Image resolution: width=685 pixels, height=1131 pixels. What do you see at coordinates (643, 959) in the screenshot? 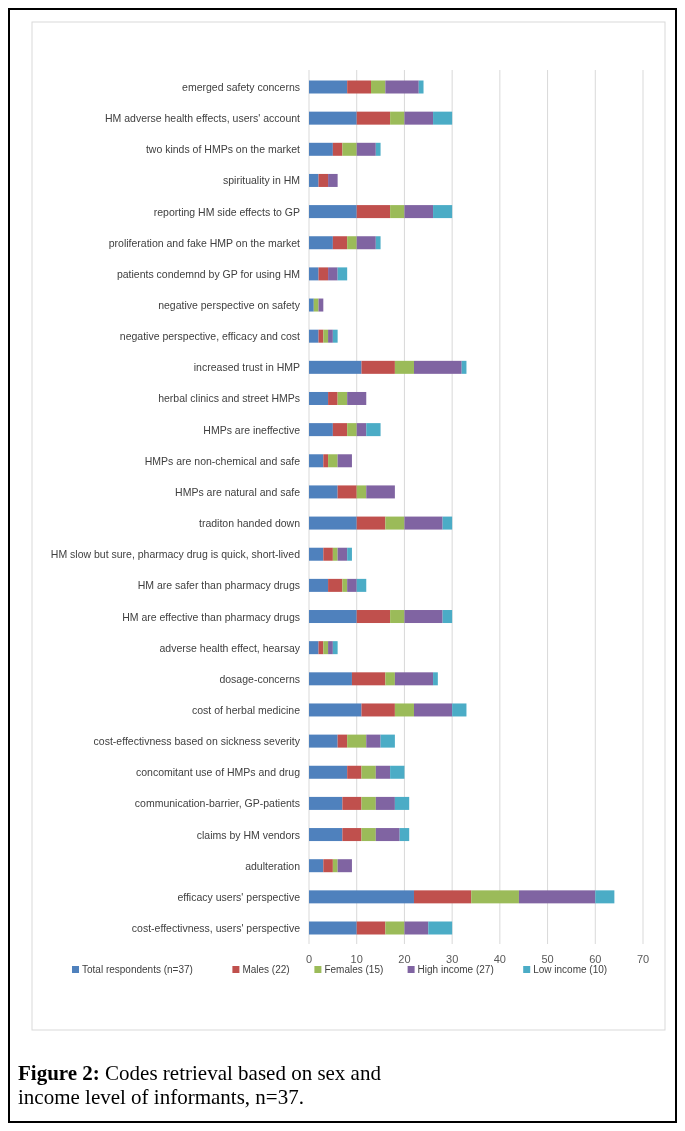
I see `x-tick-label: 70` at bounding box center [643, 959].